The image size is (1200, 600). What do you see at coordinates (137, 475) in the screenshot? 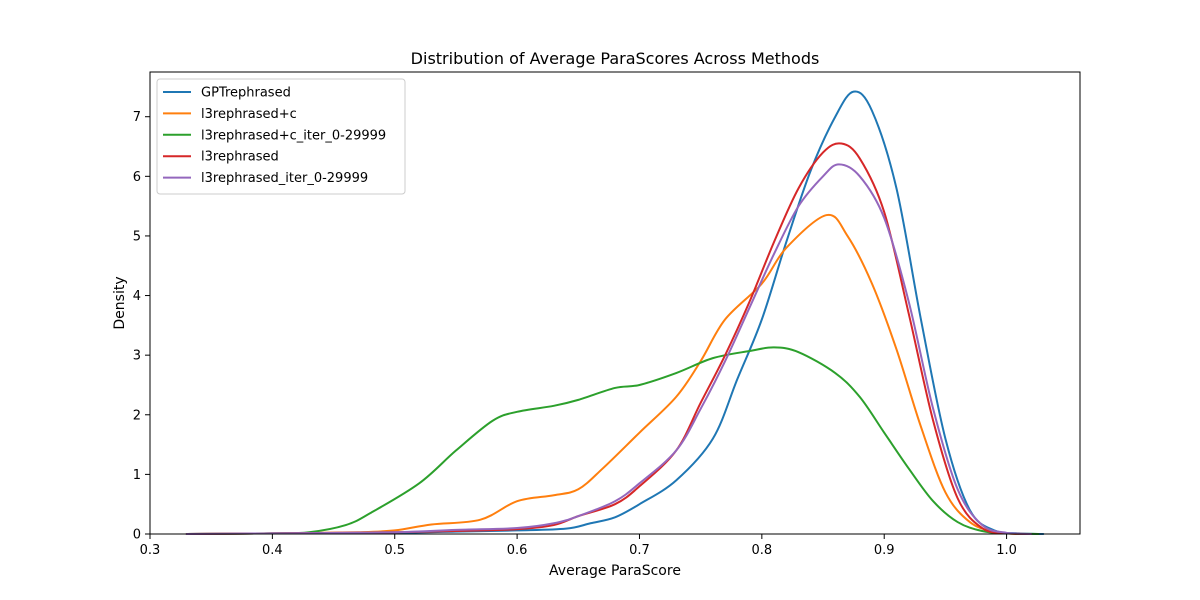
I see `y-tick-label: 1` at bounding box center [137, 475].